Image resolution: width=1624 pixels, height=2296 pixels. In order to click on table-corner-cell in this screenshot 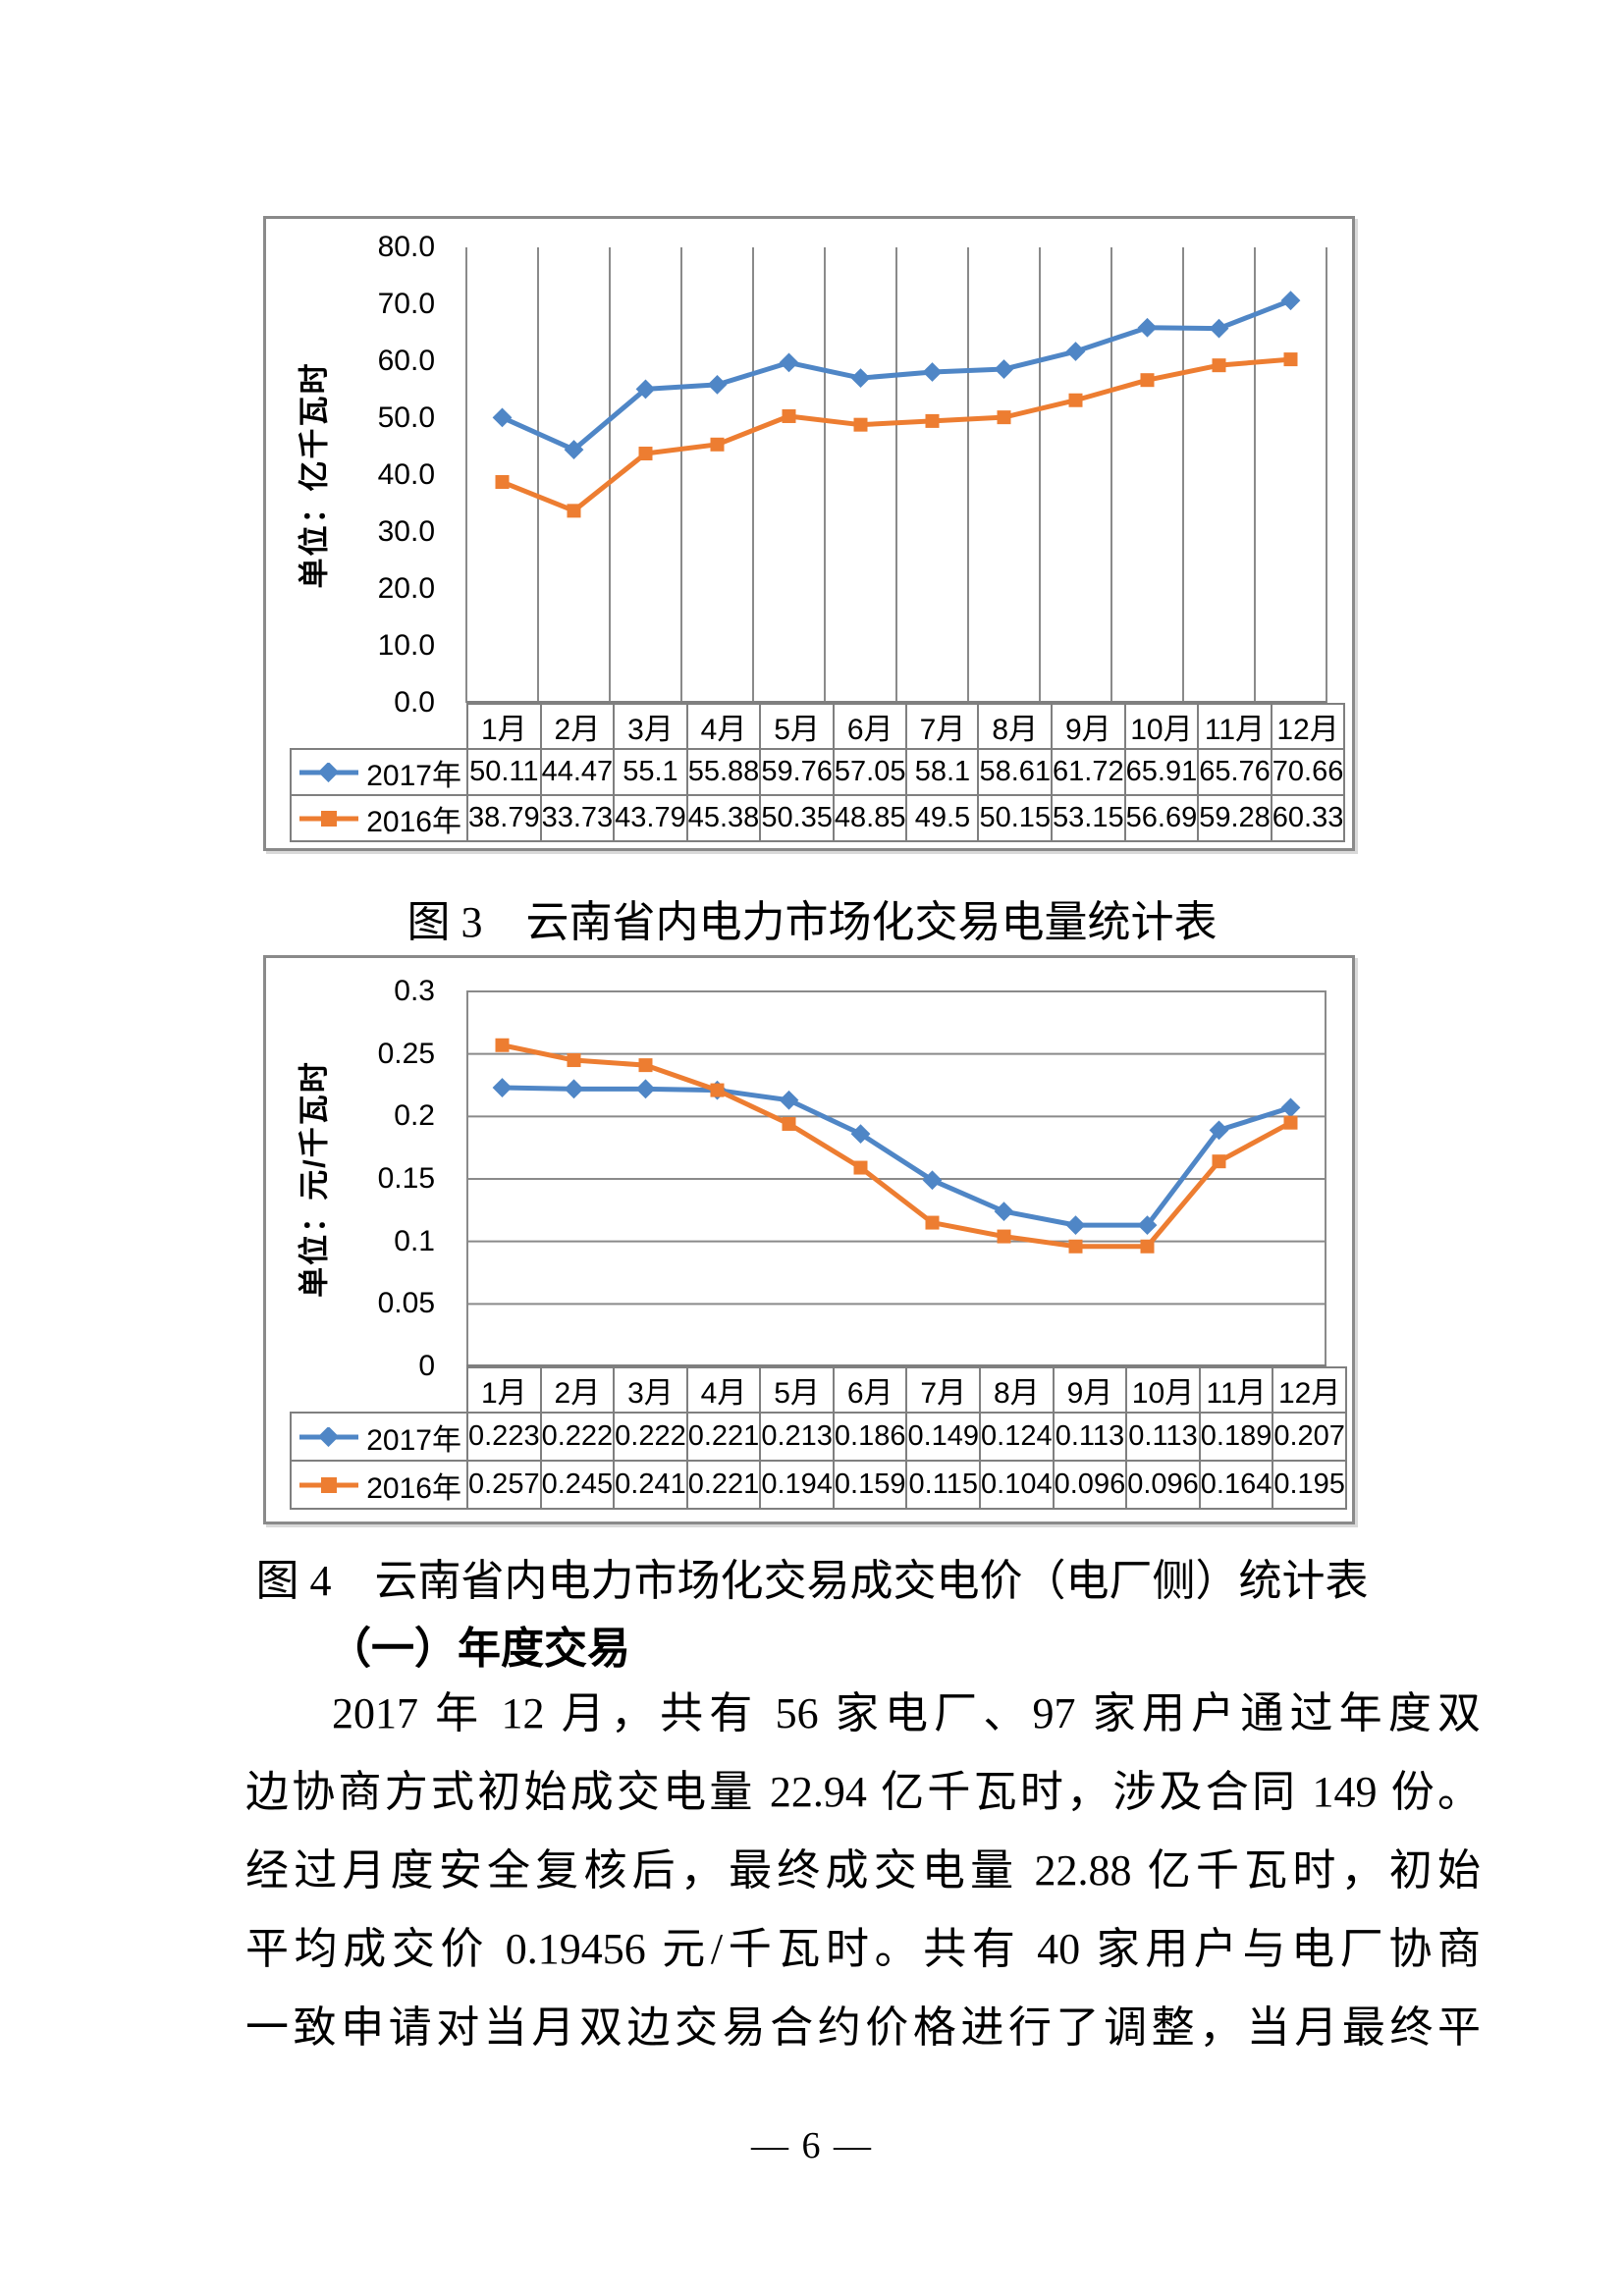, I will do `click(379, 727)`.